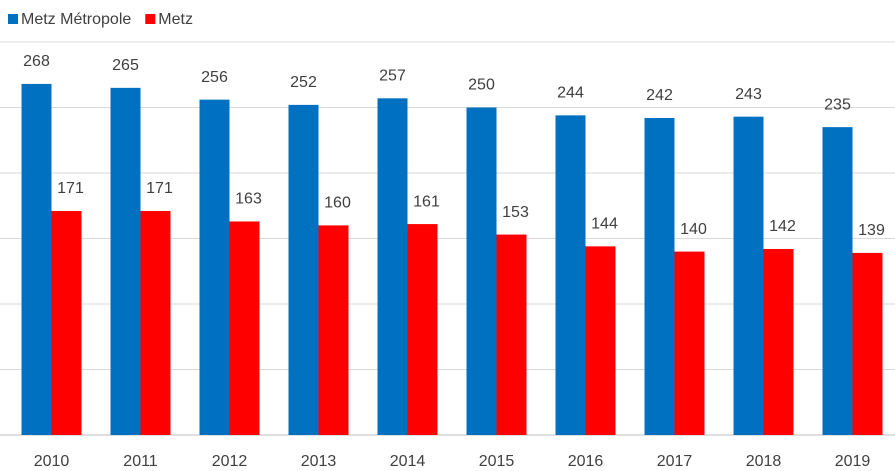 Image resolution: width=895 pixels, height=471 pixels. I want to click on data-label: 265, so click(125, 65).